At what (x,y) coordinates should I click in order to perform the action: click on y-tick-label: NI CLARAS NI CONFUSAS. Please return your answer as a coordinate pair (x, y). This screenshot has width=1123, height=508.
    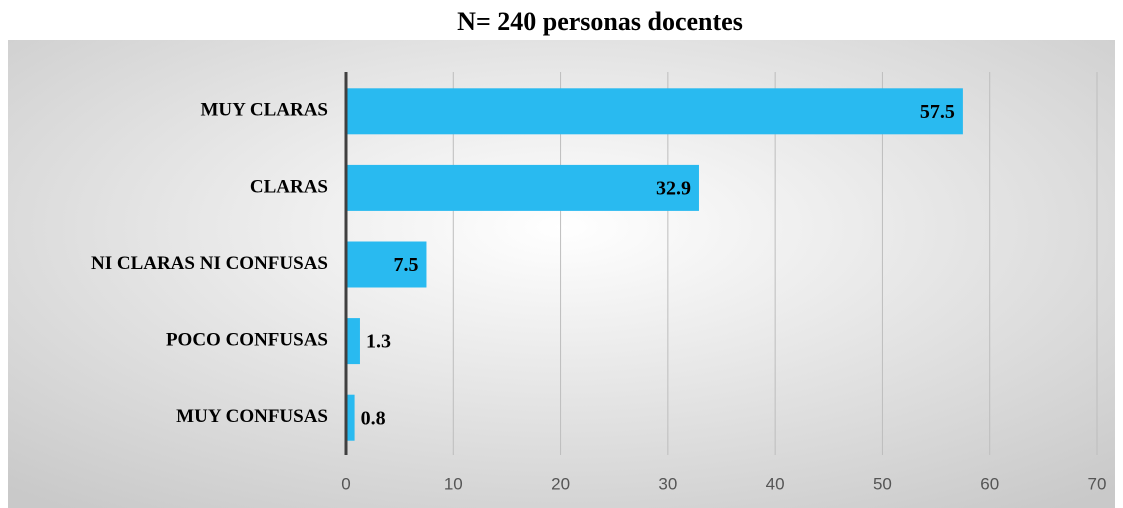
    Looking at the image, I should click on (209, 263).